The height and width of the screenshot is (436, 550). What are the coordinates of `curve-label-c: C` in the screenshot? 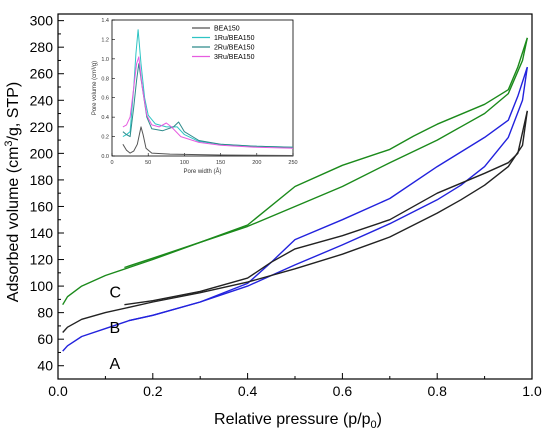 It's located at (115, 292).